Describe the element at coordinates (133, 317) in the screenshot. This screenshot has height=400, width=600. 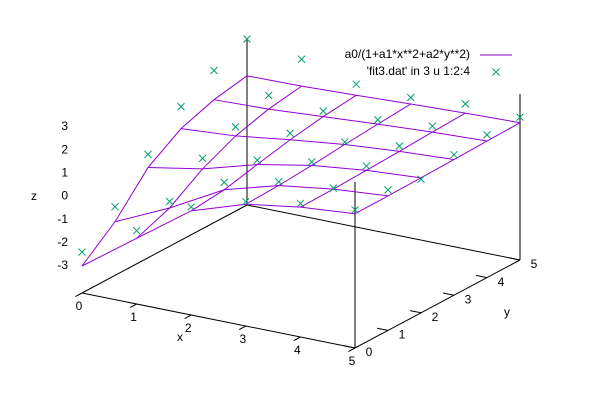
I see `x-tick-label: 1` at that location.